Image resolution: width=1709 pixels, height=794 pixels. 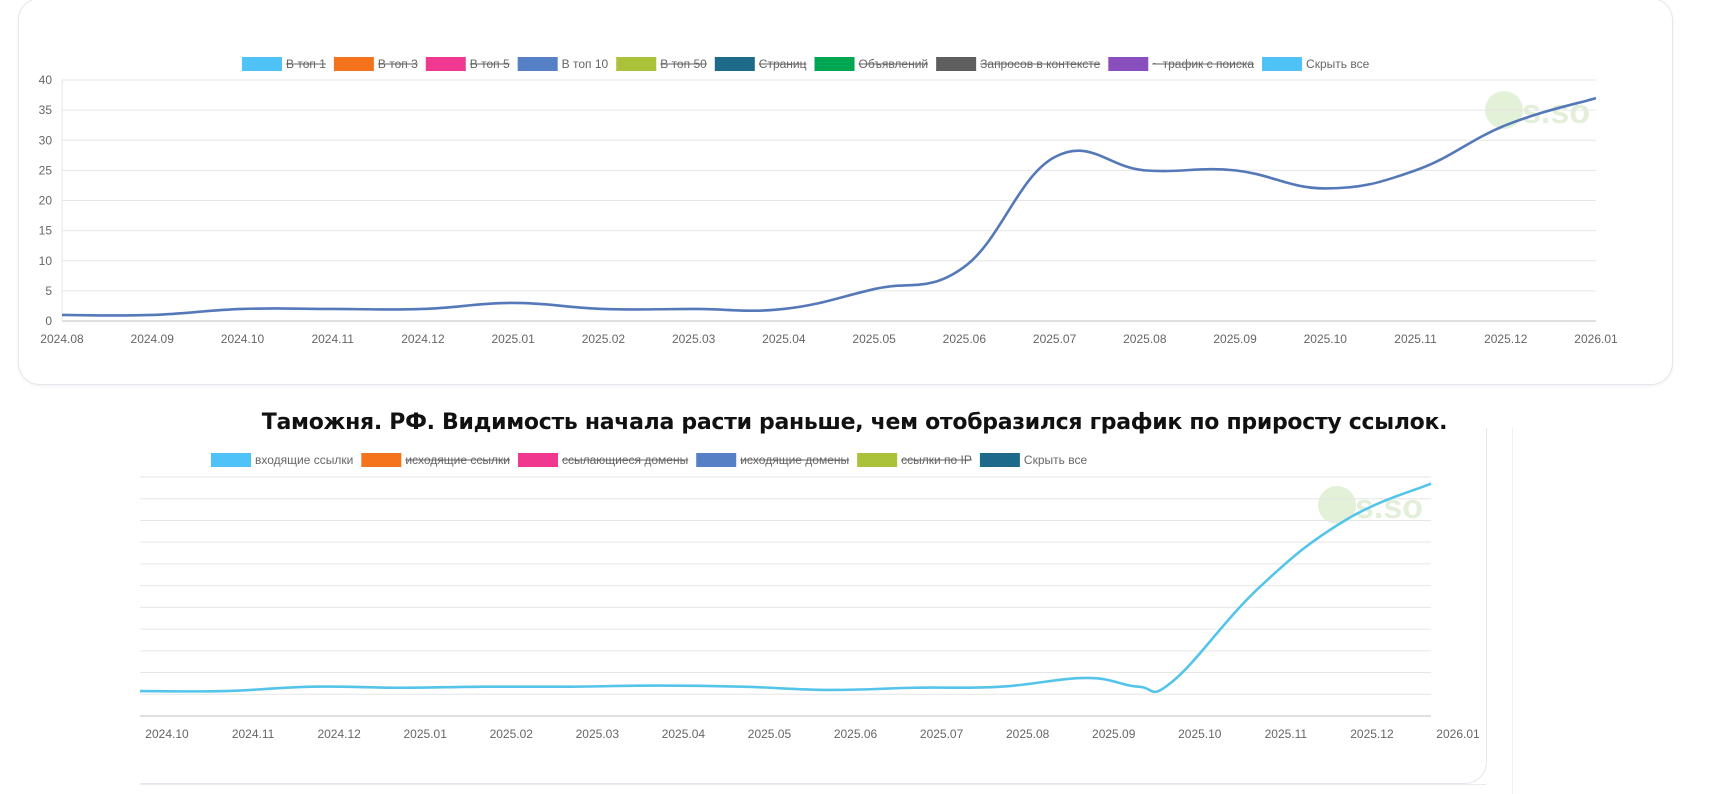 I want to click on legend-item: ссылки по IP, so click(x=914, y=460).